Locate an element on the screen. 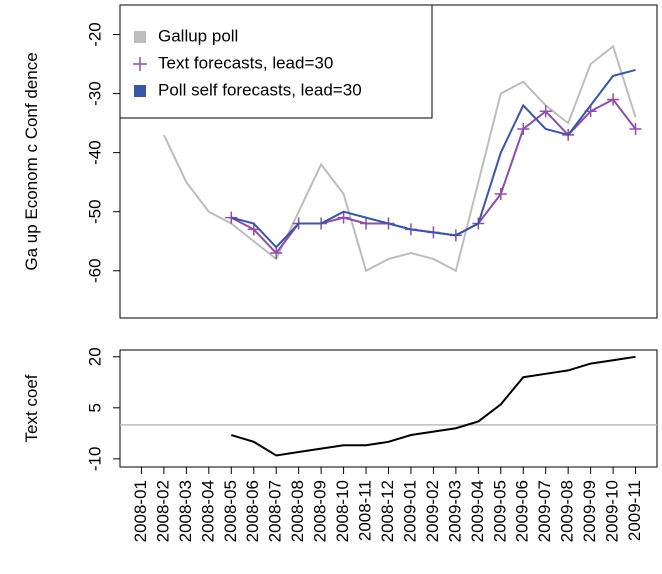 The width and height of the screenshot is (662, 574). y-tick-label: 5 is located at coordinates (94, 407).